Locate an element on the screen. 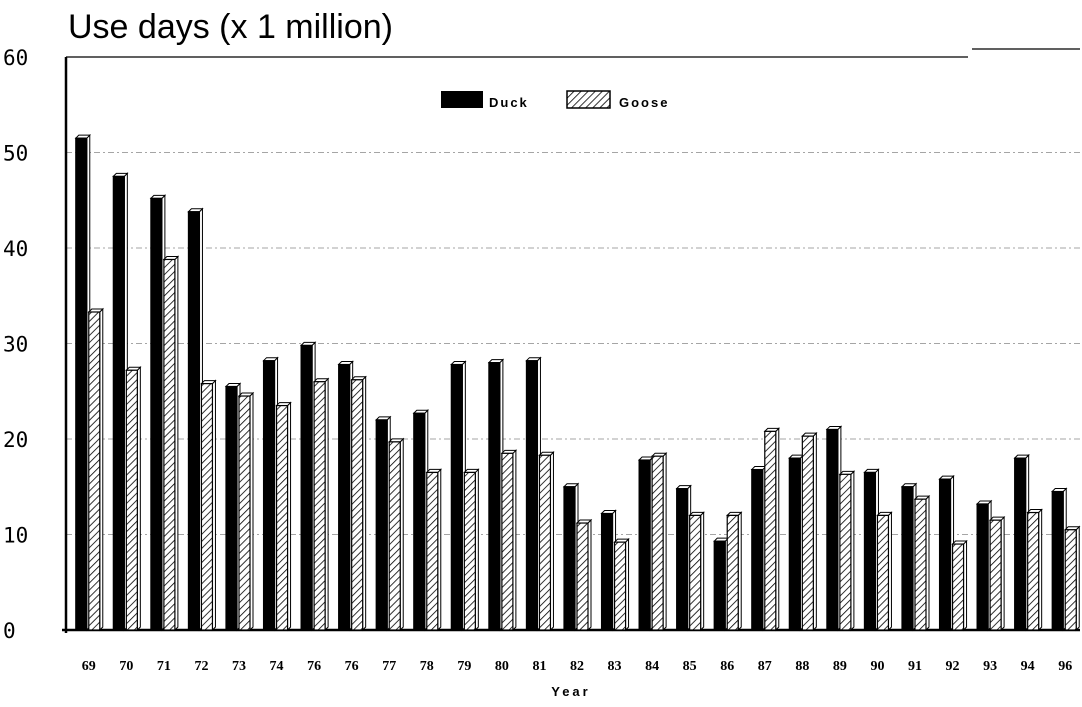  x-tick-label: 74 is located at coordinates (277, 666).